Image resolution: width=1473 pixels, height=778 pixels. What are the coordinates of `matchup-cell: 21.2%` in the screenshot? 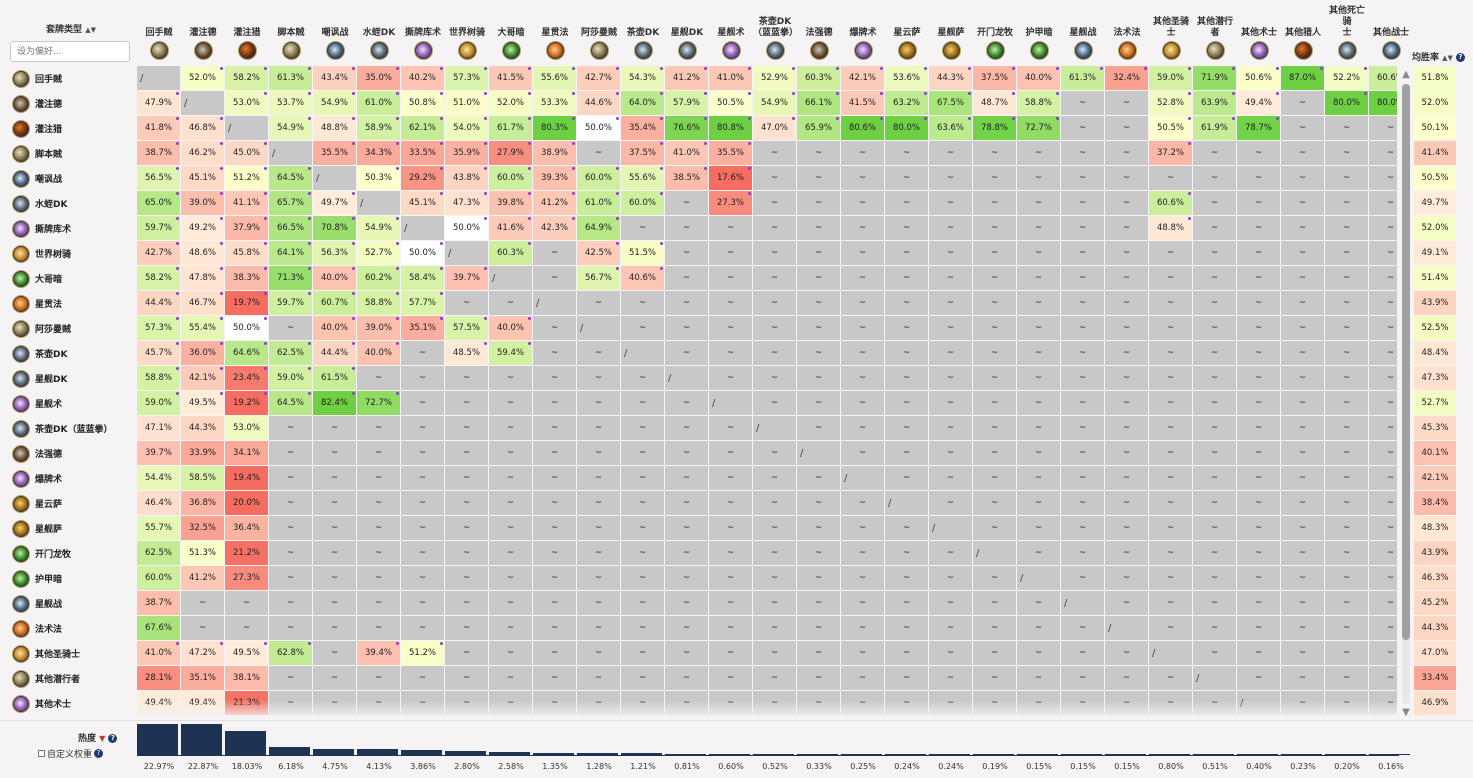 It's located at (246, 553).